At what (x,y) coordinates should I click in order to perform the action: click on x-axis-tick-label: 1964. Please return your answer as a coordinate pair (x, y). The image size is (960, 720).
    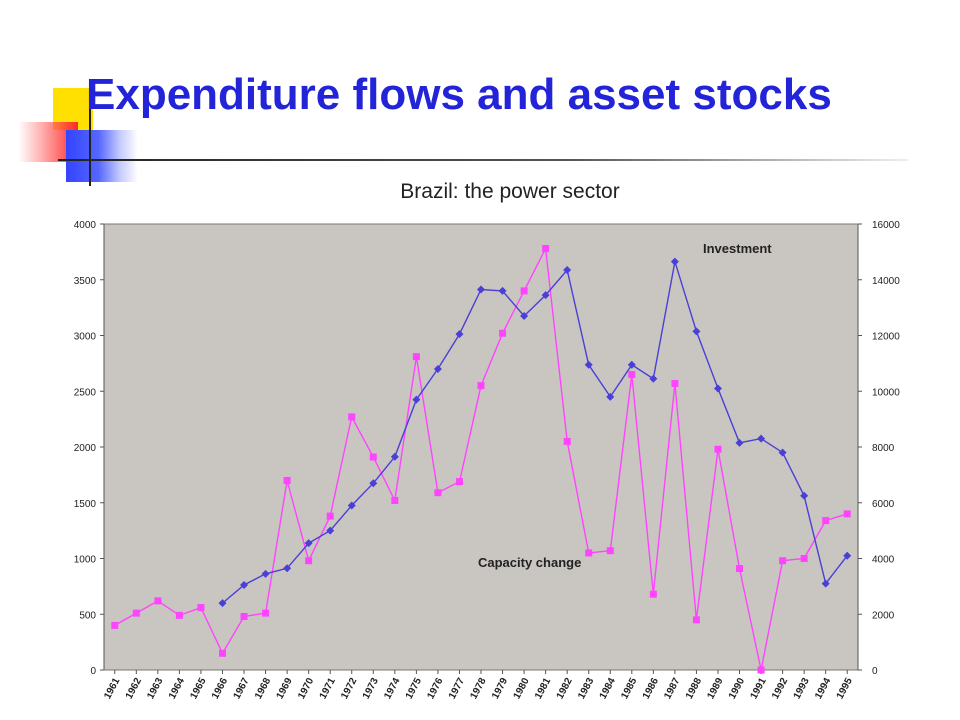
    Looking at the image, I should click on (177, 688).